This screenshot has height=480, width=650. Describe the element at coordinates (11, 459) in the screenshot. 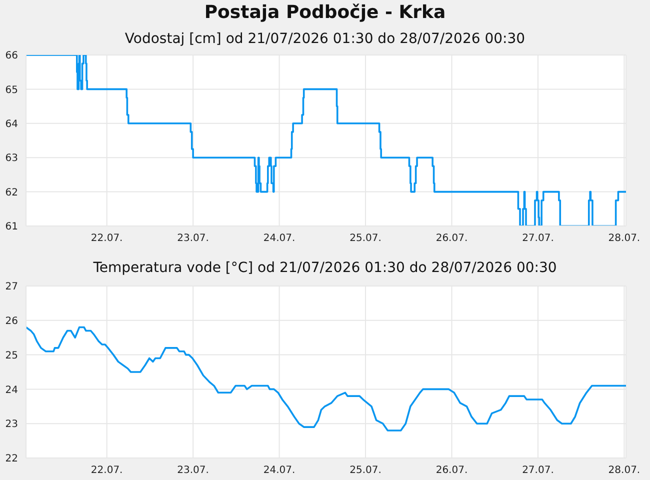

I see `y-tick-label: 22` at that location.